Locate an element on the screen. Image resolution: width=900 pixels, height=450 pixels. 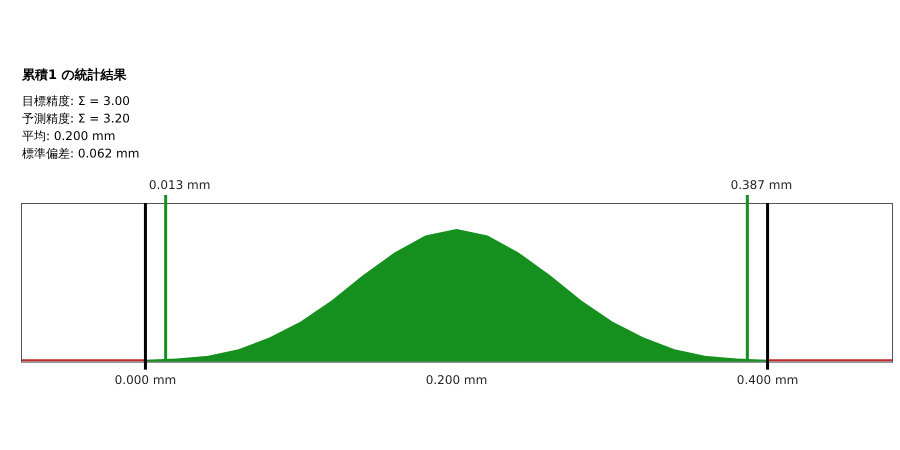
text: 予測精度: Σ = 3.20 is located at coordinates (76, 119).